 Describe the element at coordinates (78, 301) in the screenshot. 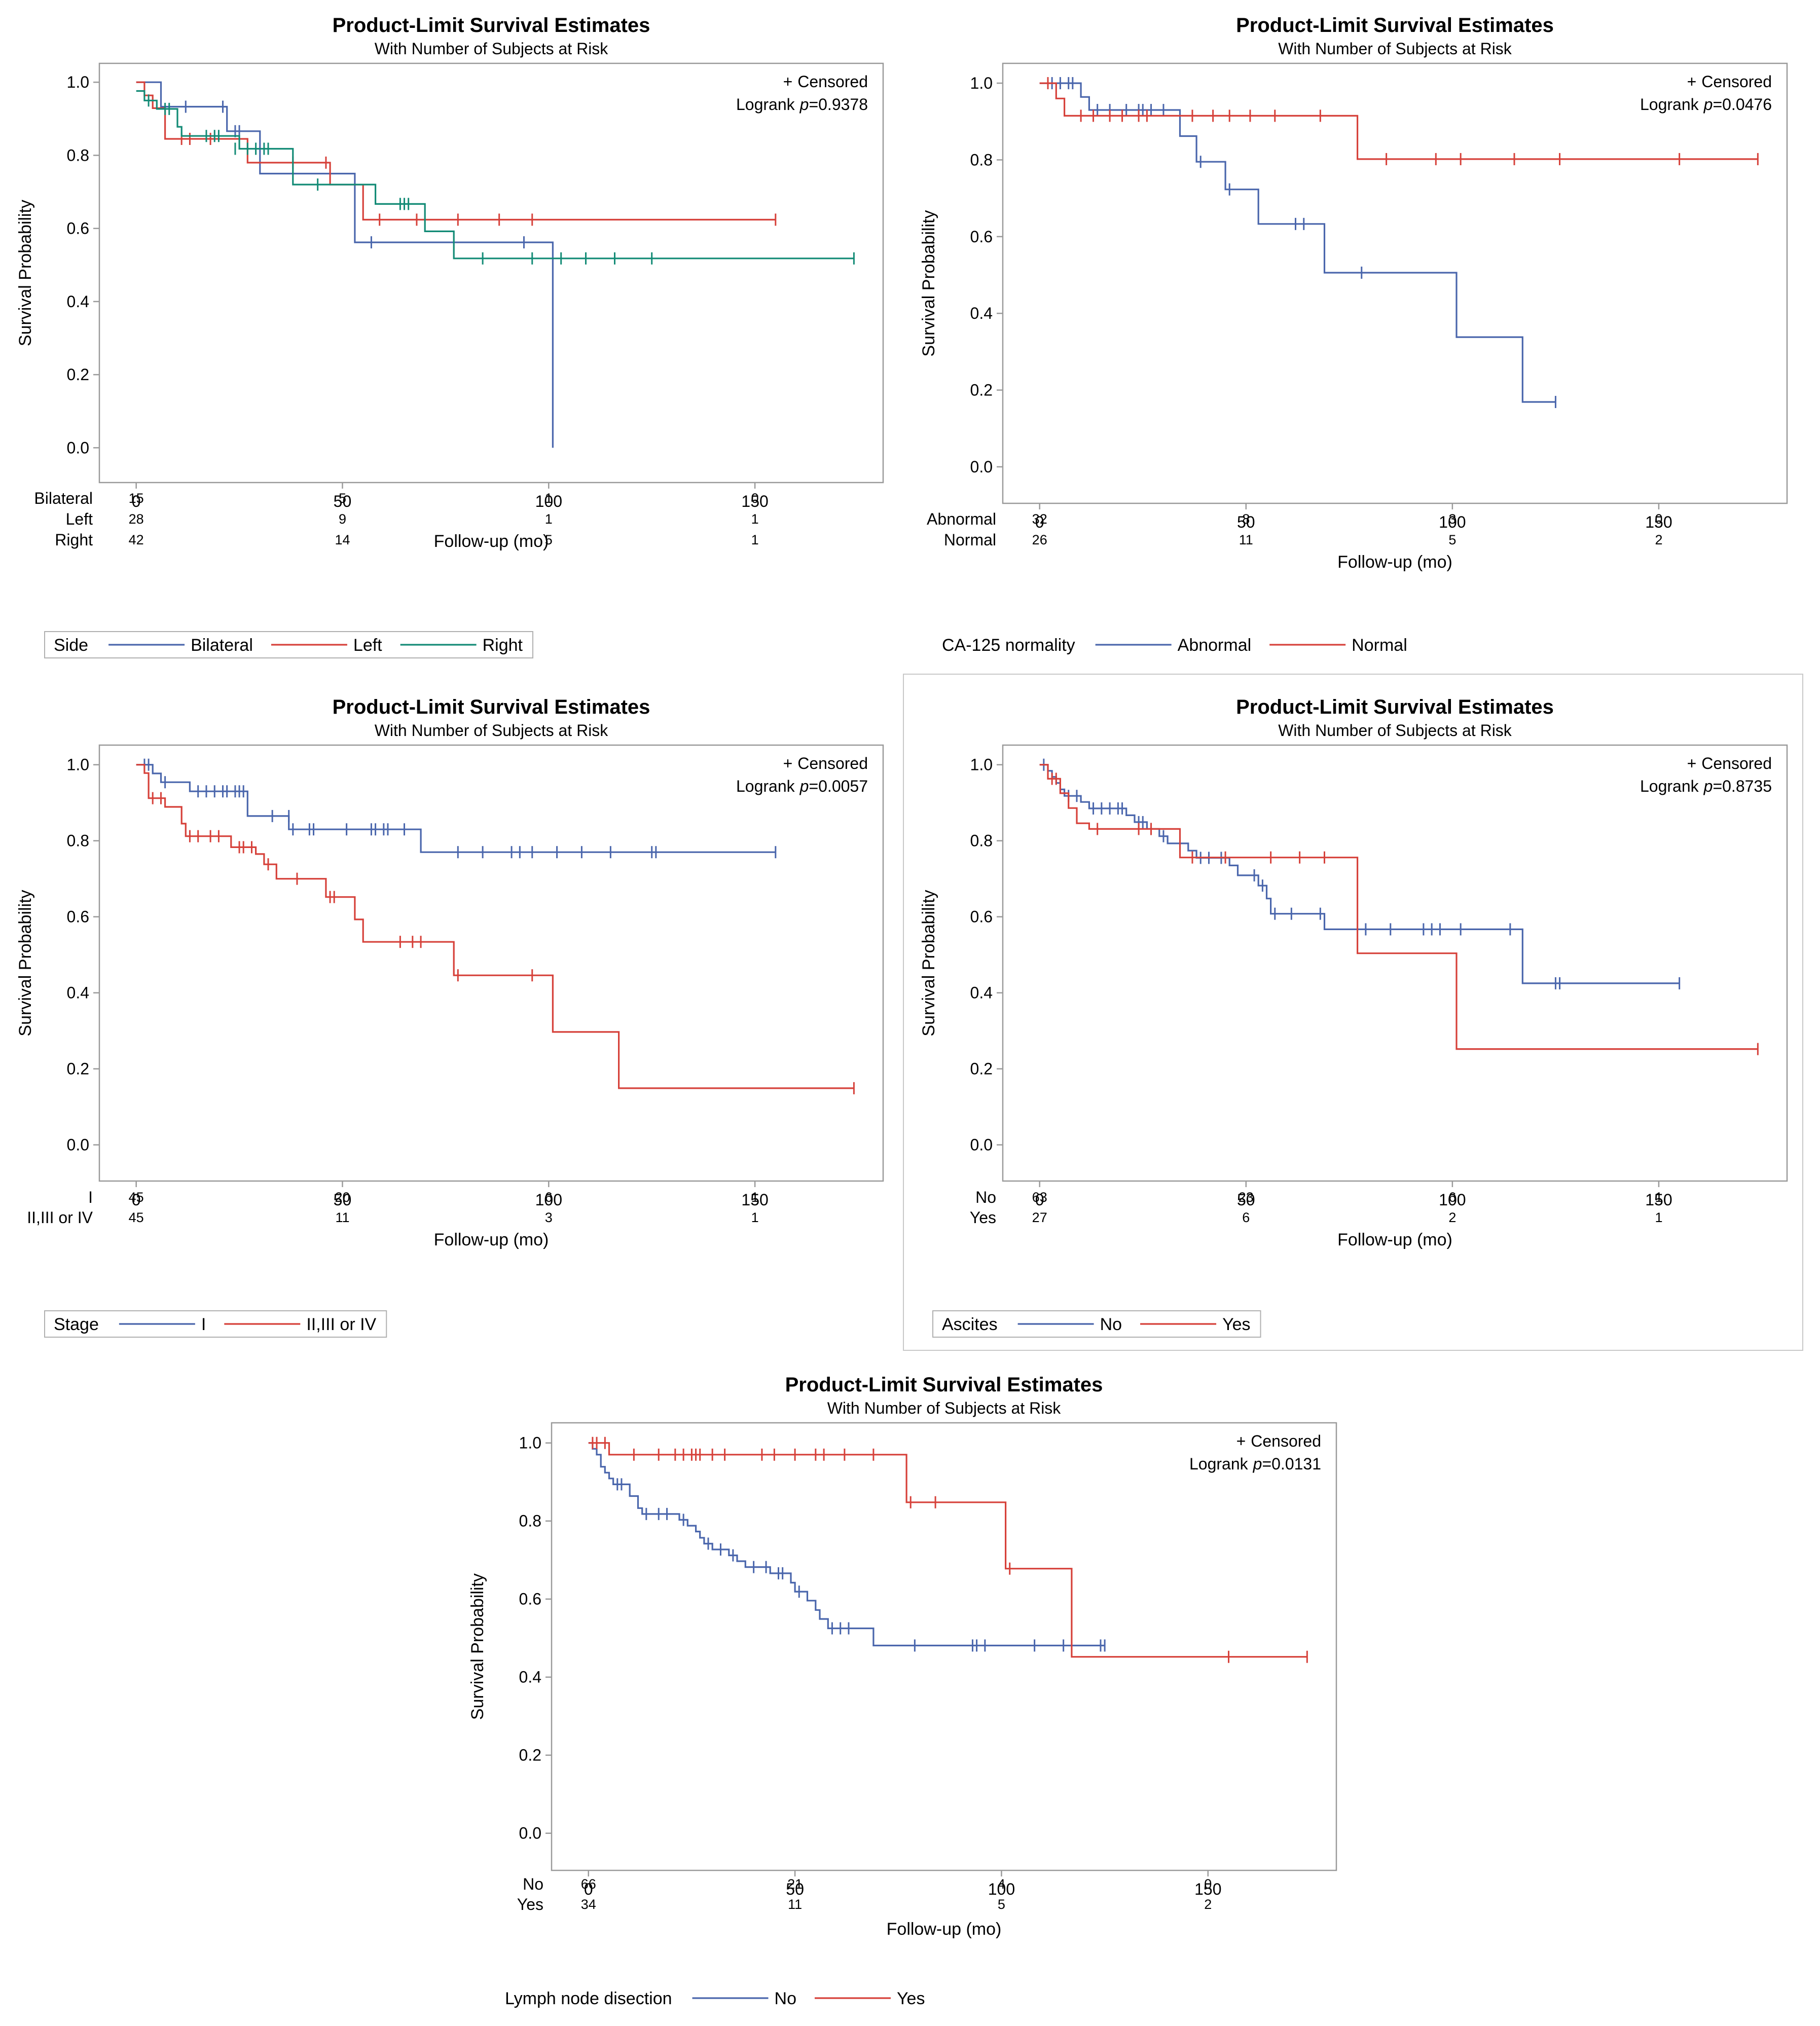

I see `y-tick-label: 0.4` at that location.